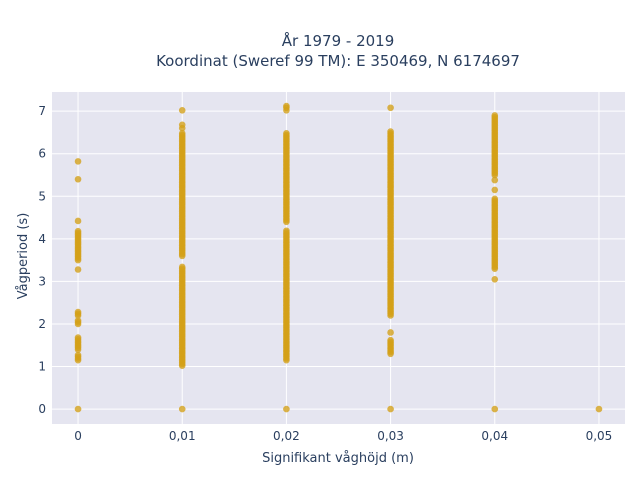 The image size is (640, 480). What do you see at coordinates (42, 324) in the screenshot?
I see `y-tick-label: 2` at bounding box center [42, 324].